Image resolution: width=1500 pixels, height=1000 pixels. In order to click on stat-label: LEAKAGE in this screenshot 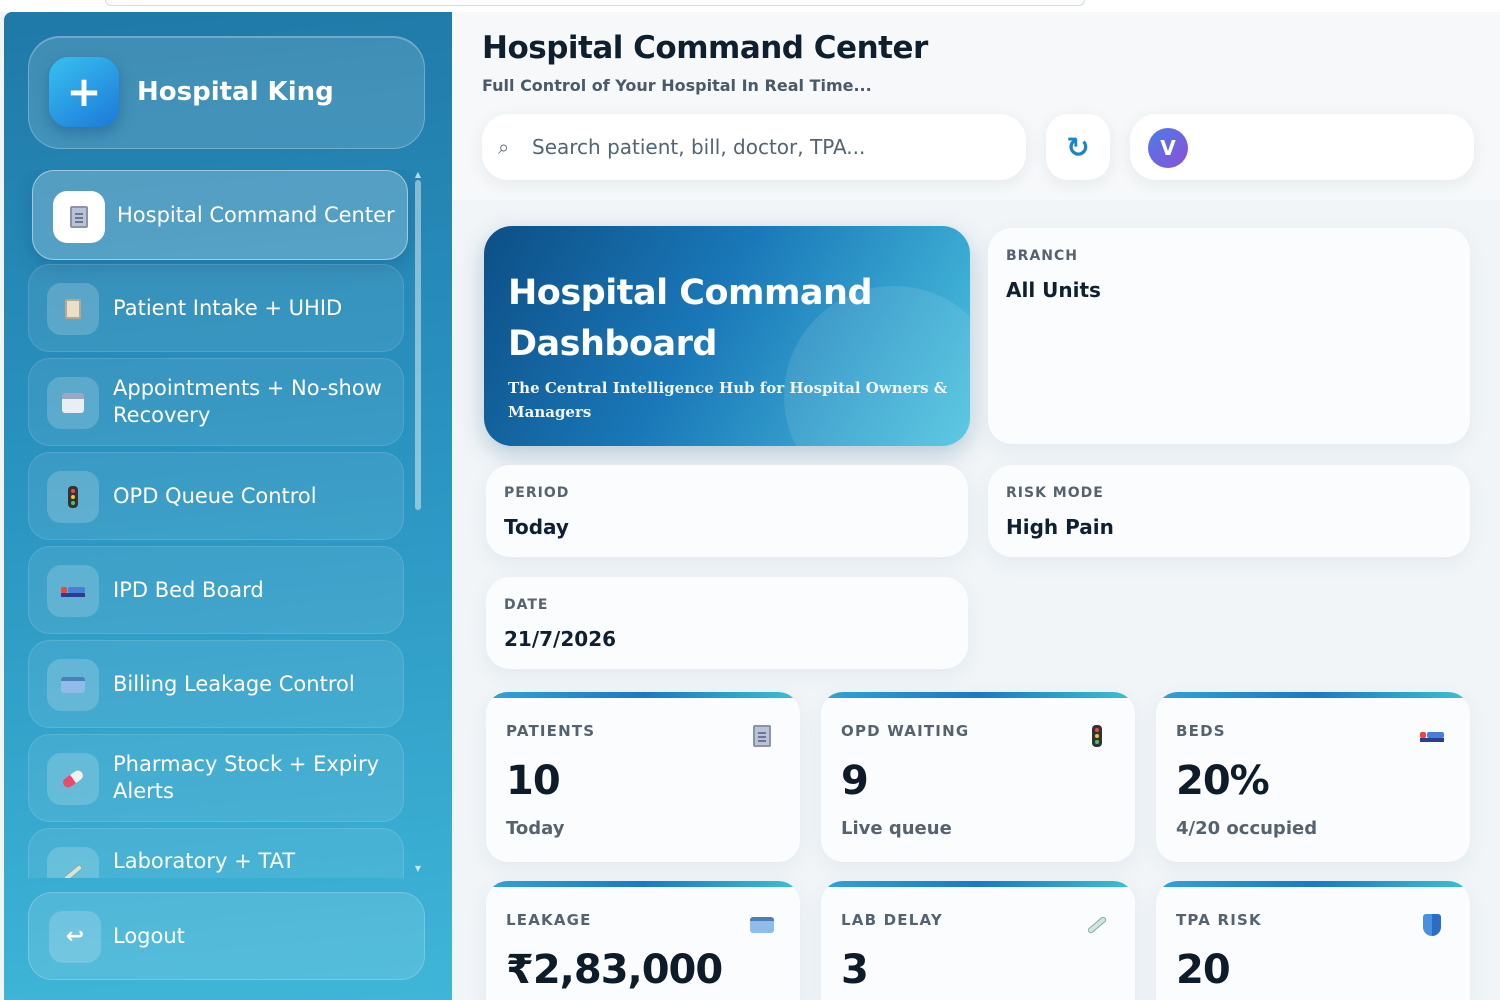, I will do `click(549, 920)`.